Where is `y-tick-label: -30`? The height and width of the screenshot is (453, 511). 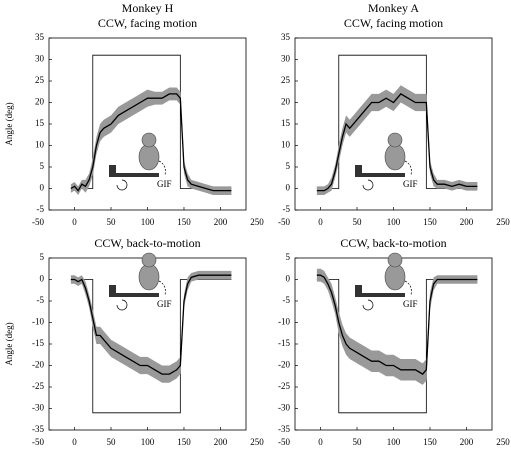 y-tick-label: -30 is located at coordinates (284, 408).